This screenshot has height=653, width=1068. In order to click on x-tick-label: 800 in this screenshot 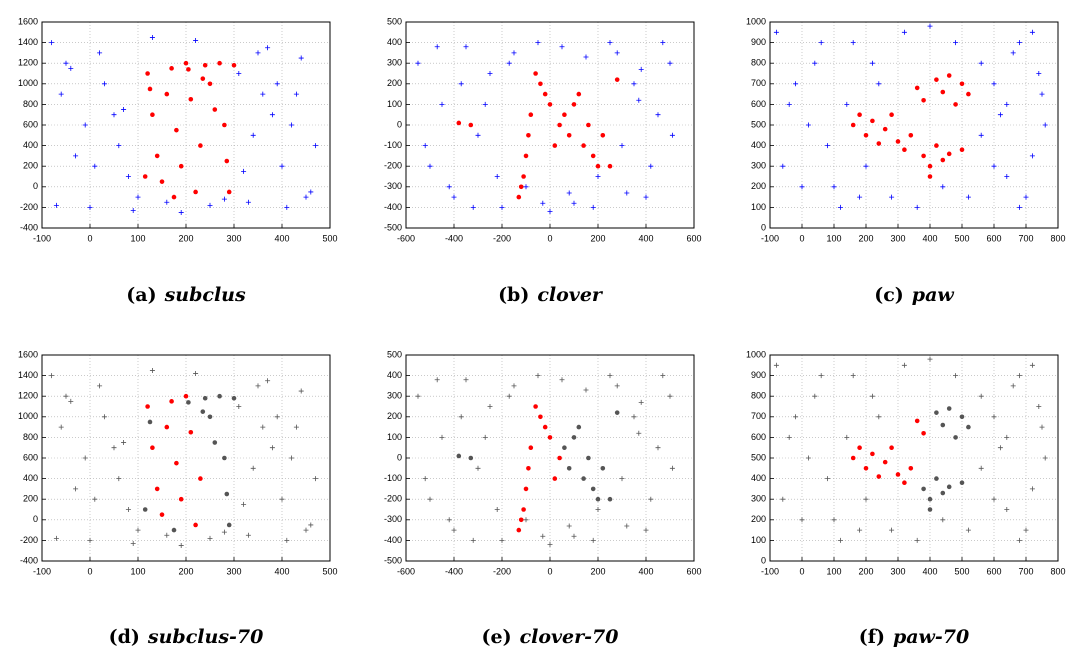, I will do `click(1057, 238)`.